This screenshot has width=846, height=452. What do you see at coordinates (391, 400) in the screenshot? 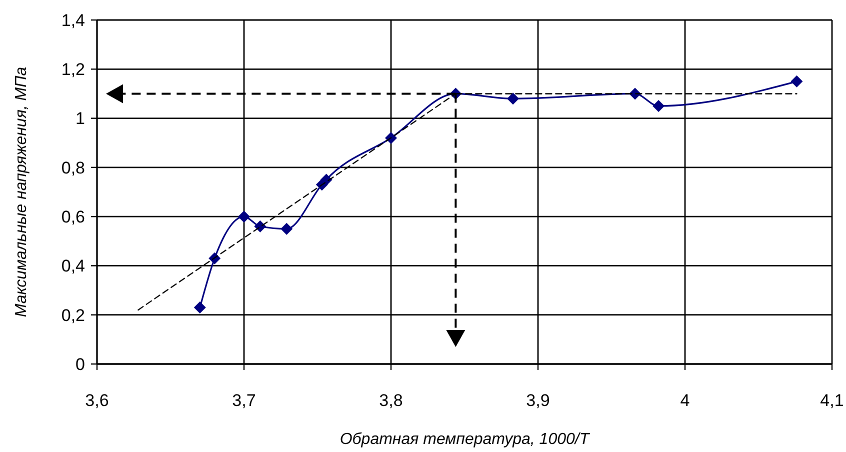
I see `x-tick-label: 3,8` at bounding box center [391, 400].